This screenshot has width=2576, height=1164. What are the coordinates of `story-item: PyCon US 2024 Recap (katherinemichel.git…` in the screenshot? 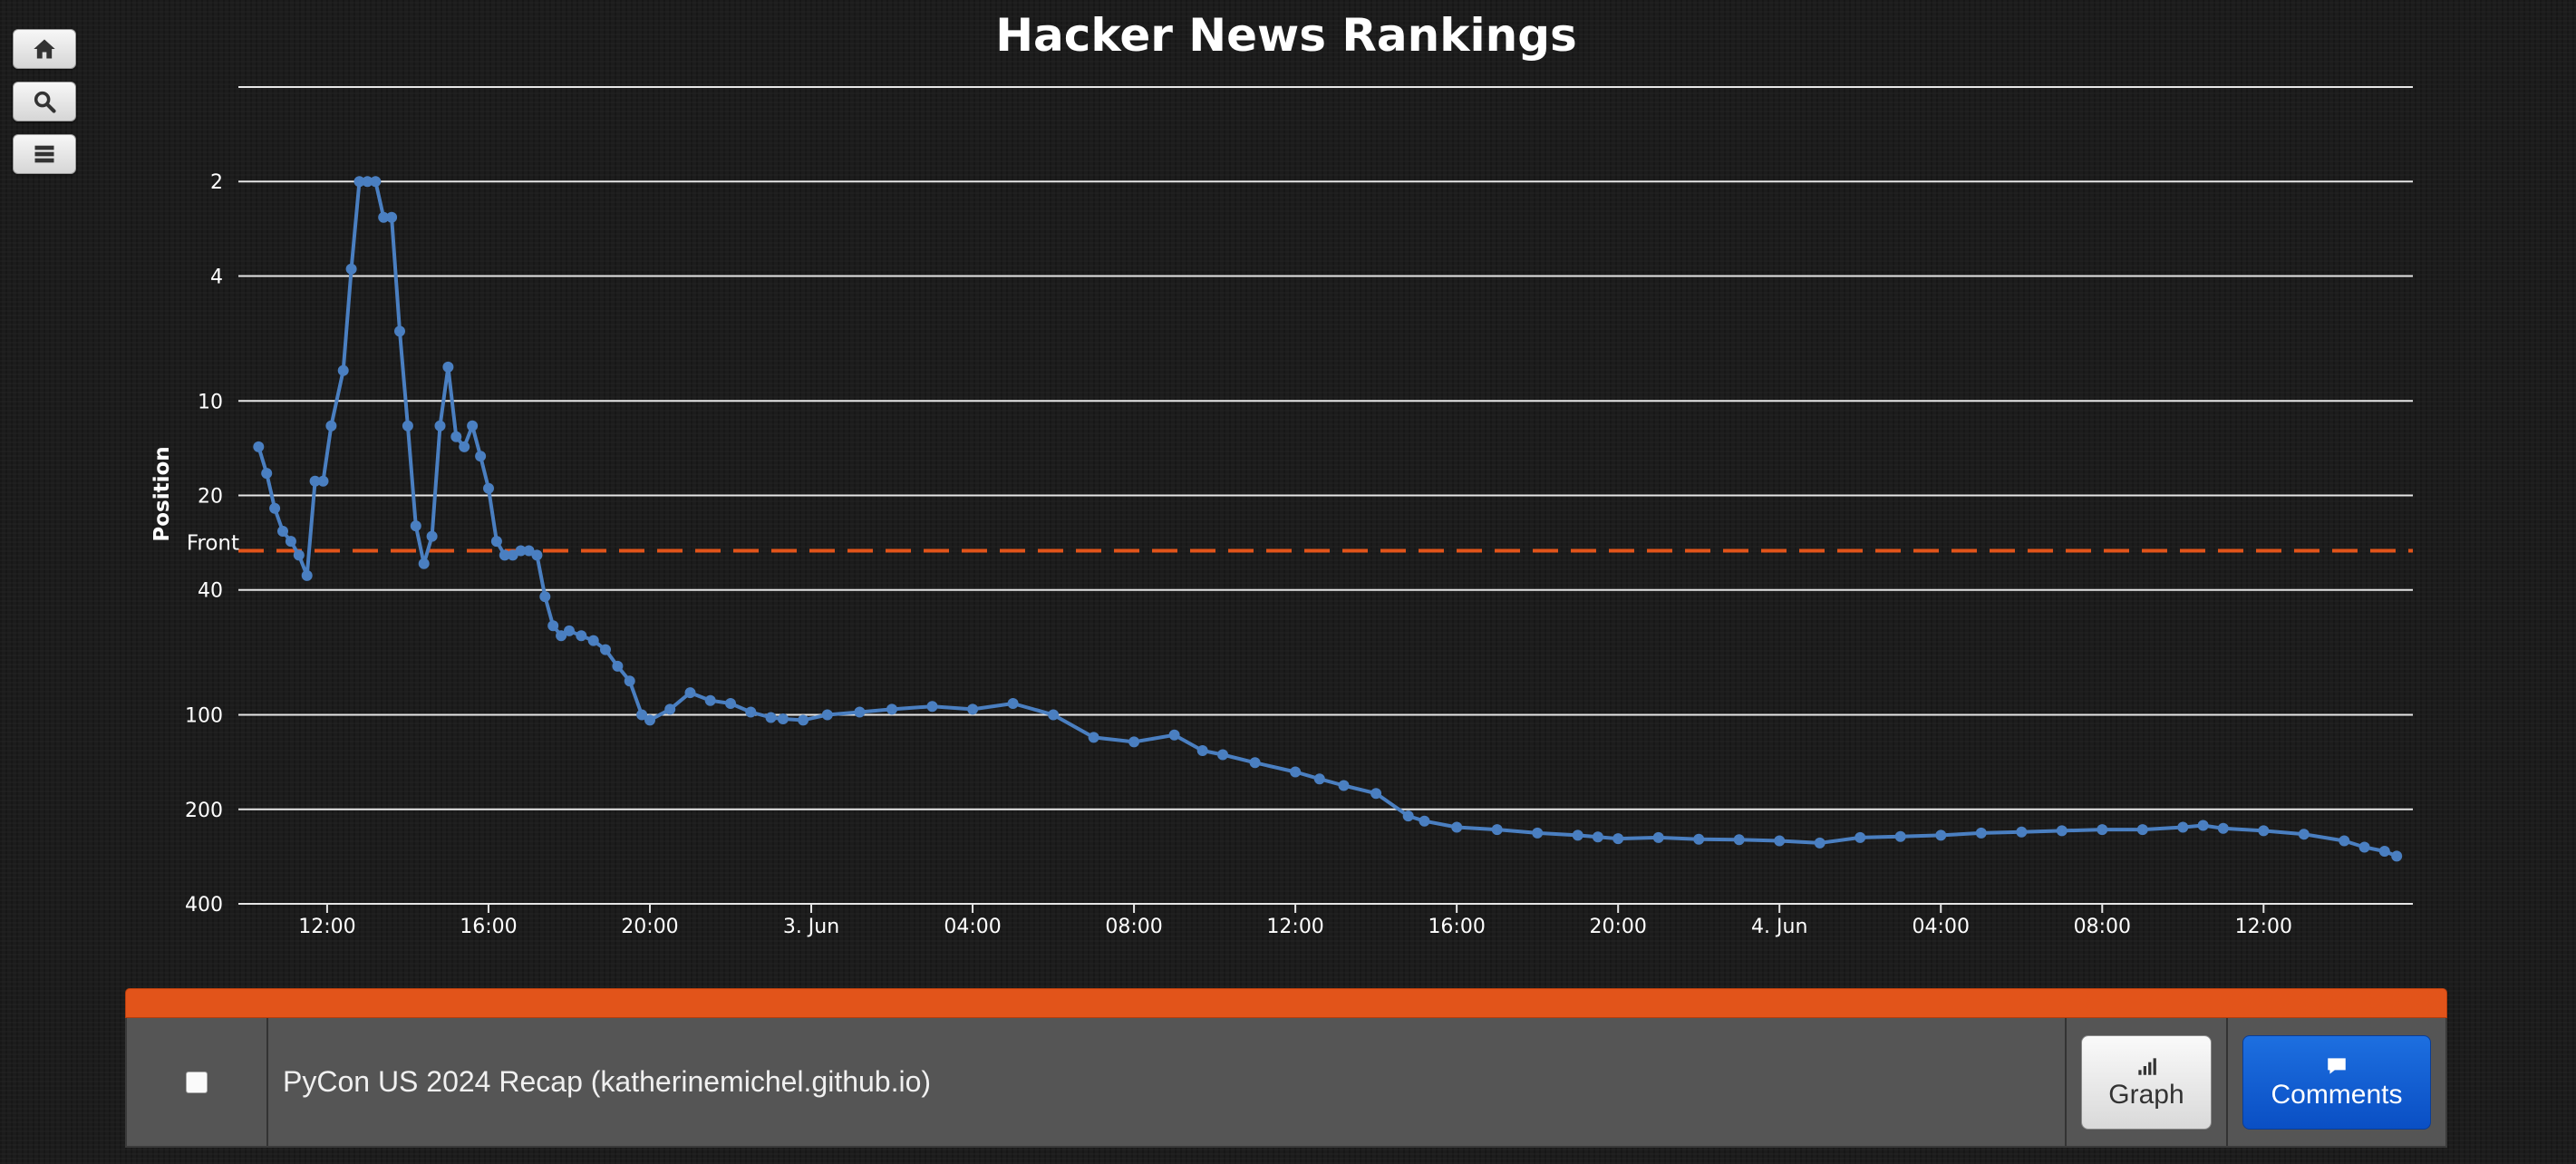 It's located at (1286, 1068).